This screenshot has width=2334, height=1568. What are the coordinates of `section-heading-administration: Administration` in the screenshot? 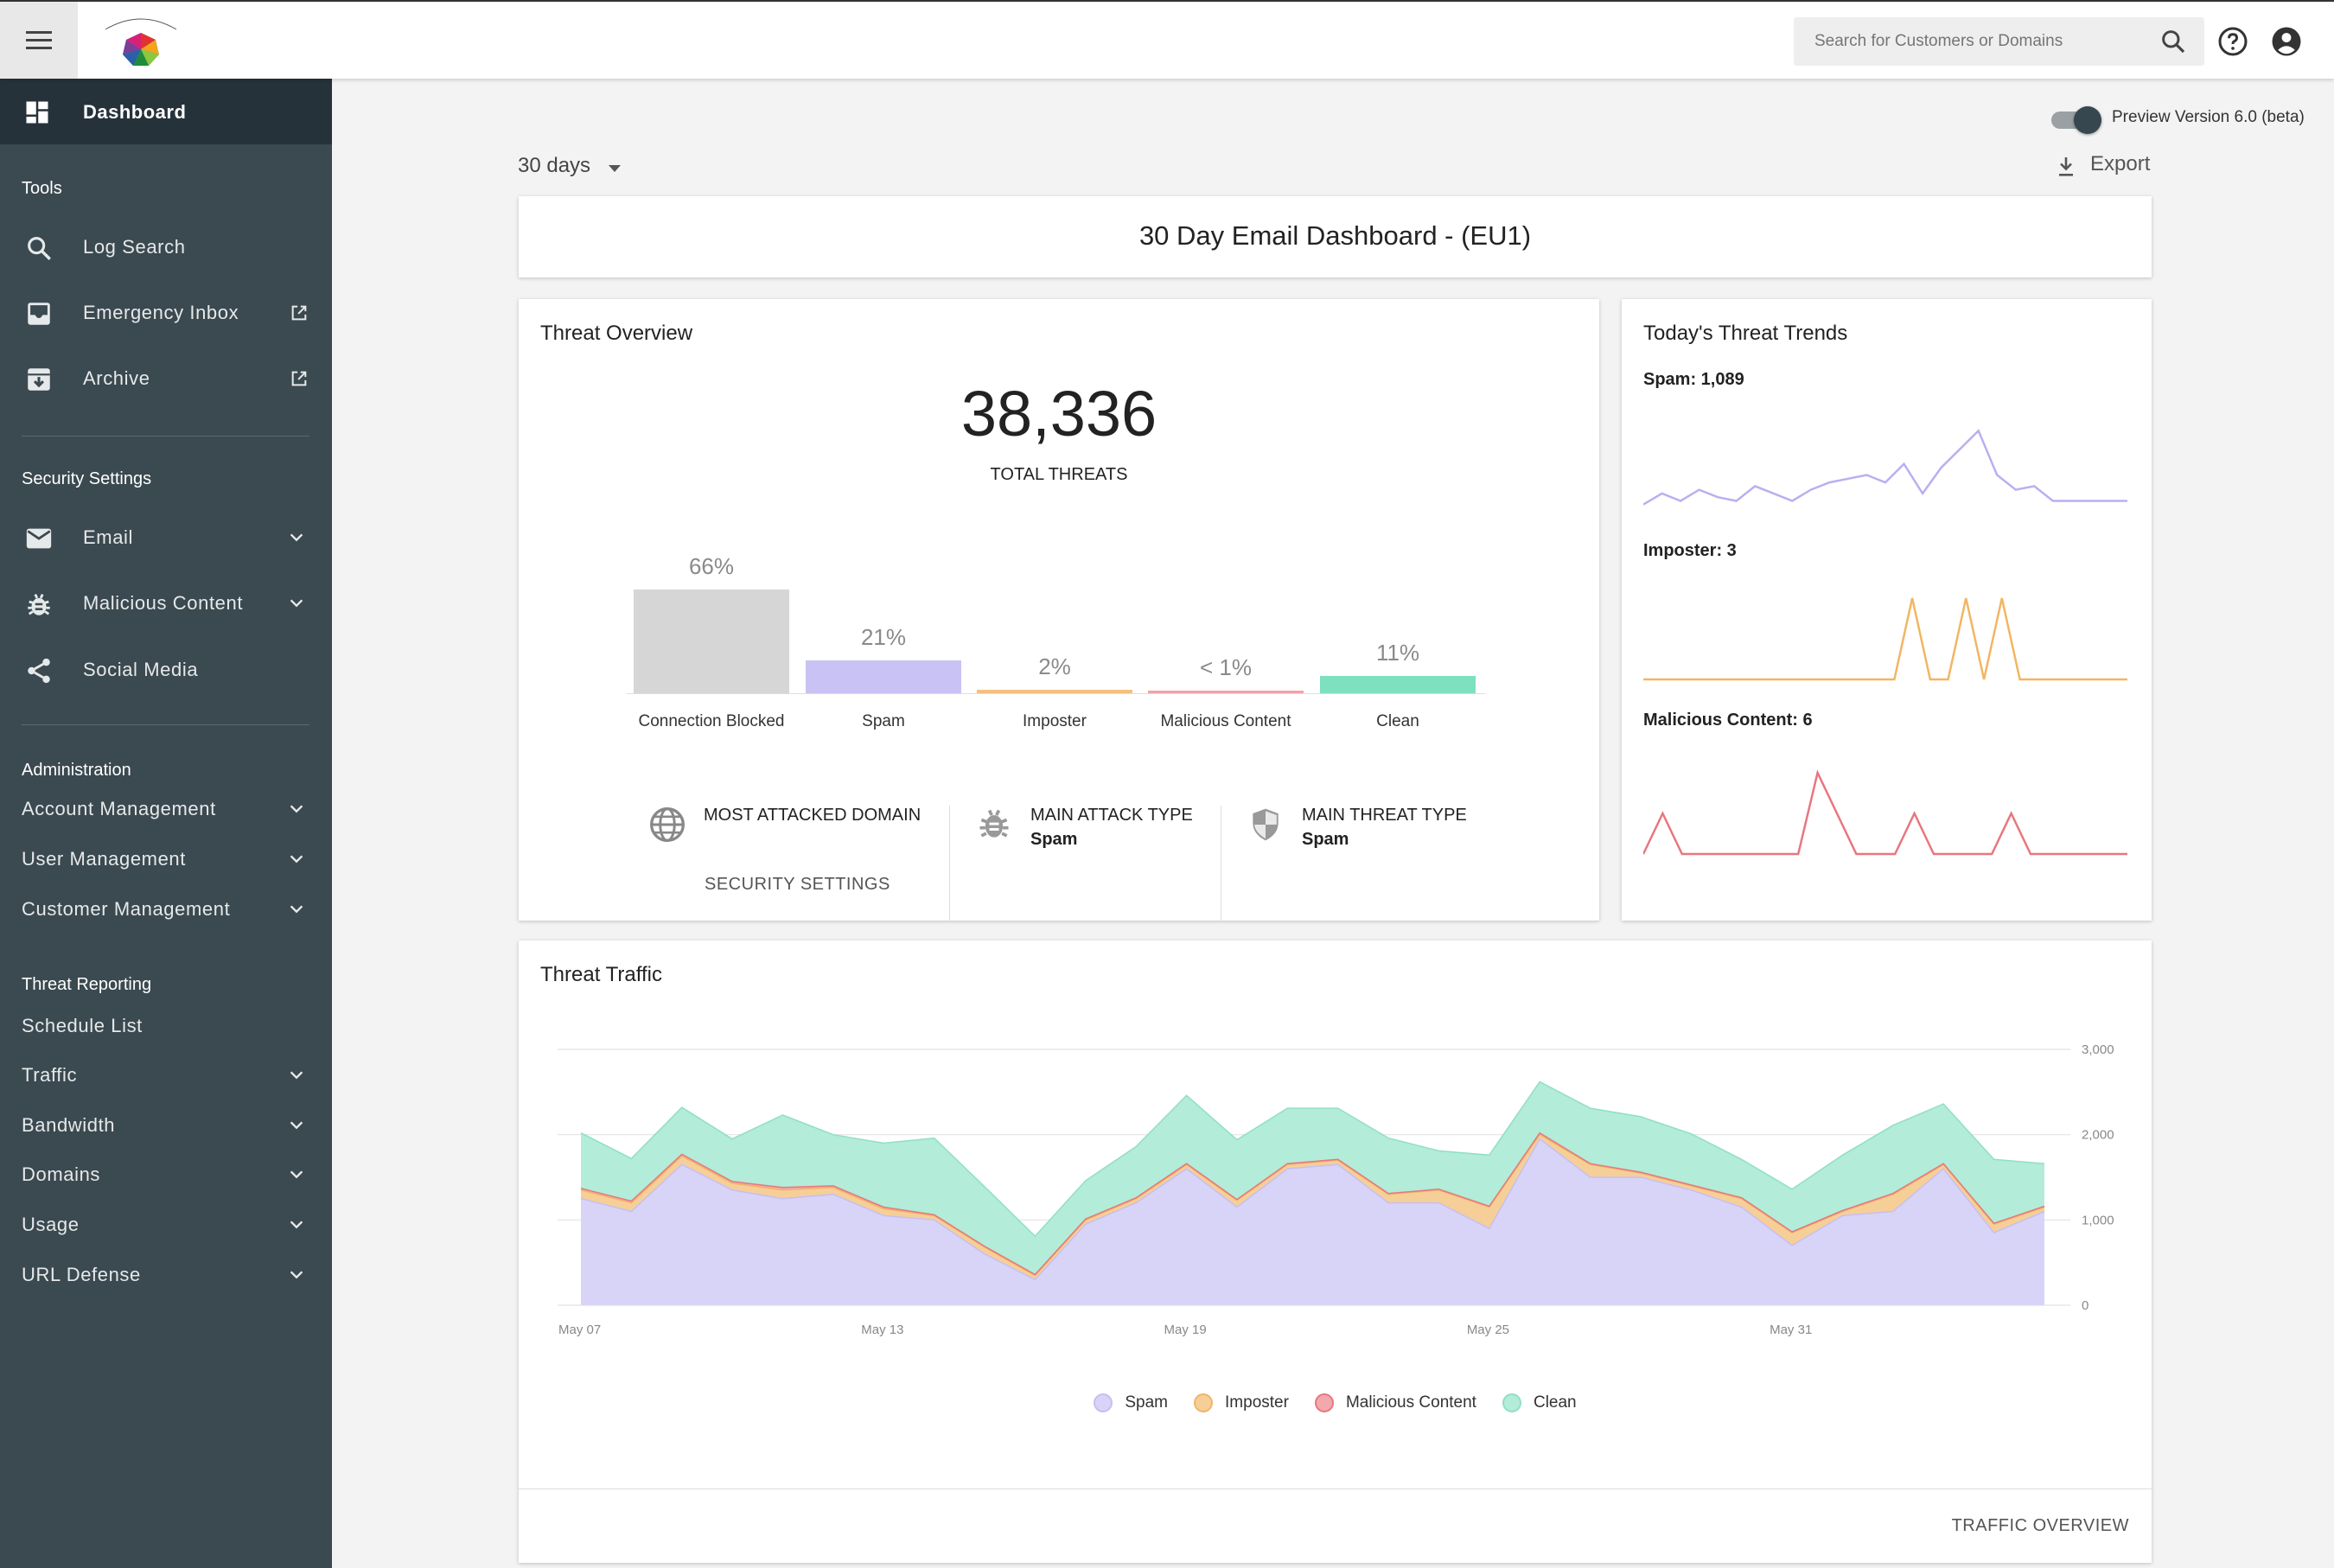 It's located at (76, 771).